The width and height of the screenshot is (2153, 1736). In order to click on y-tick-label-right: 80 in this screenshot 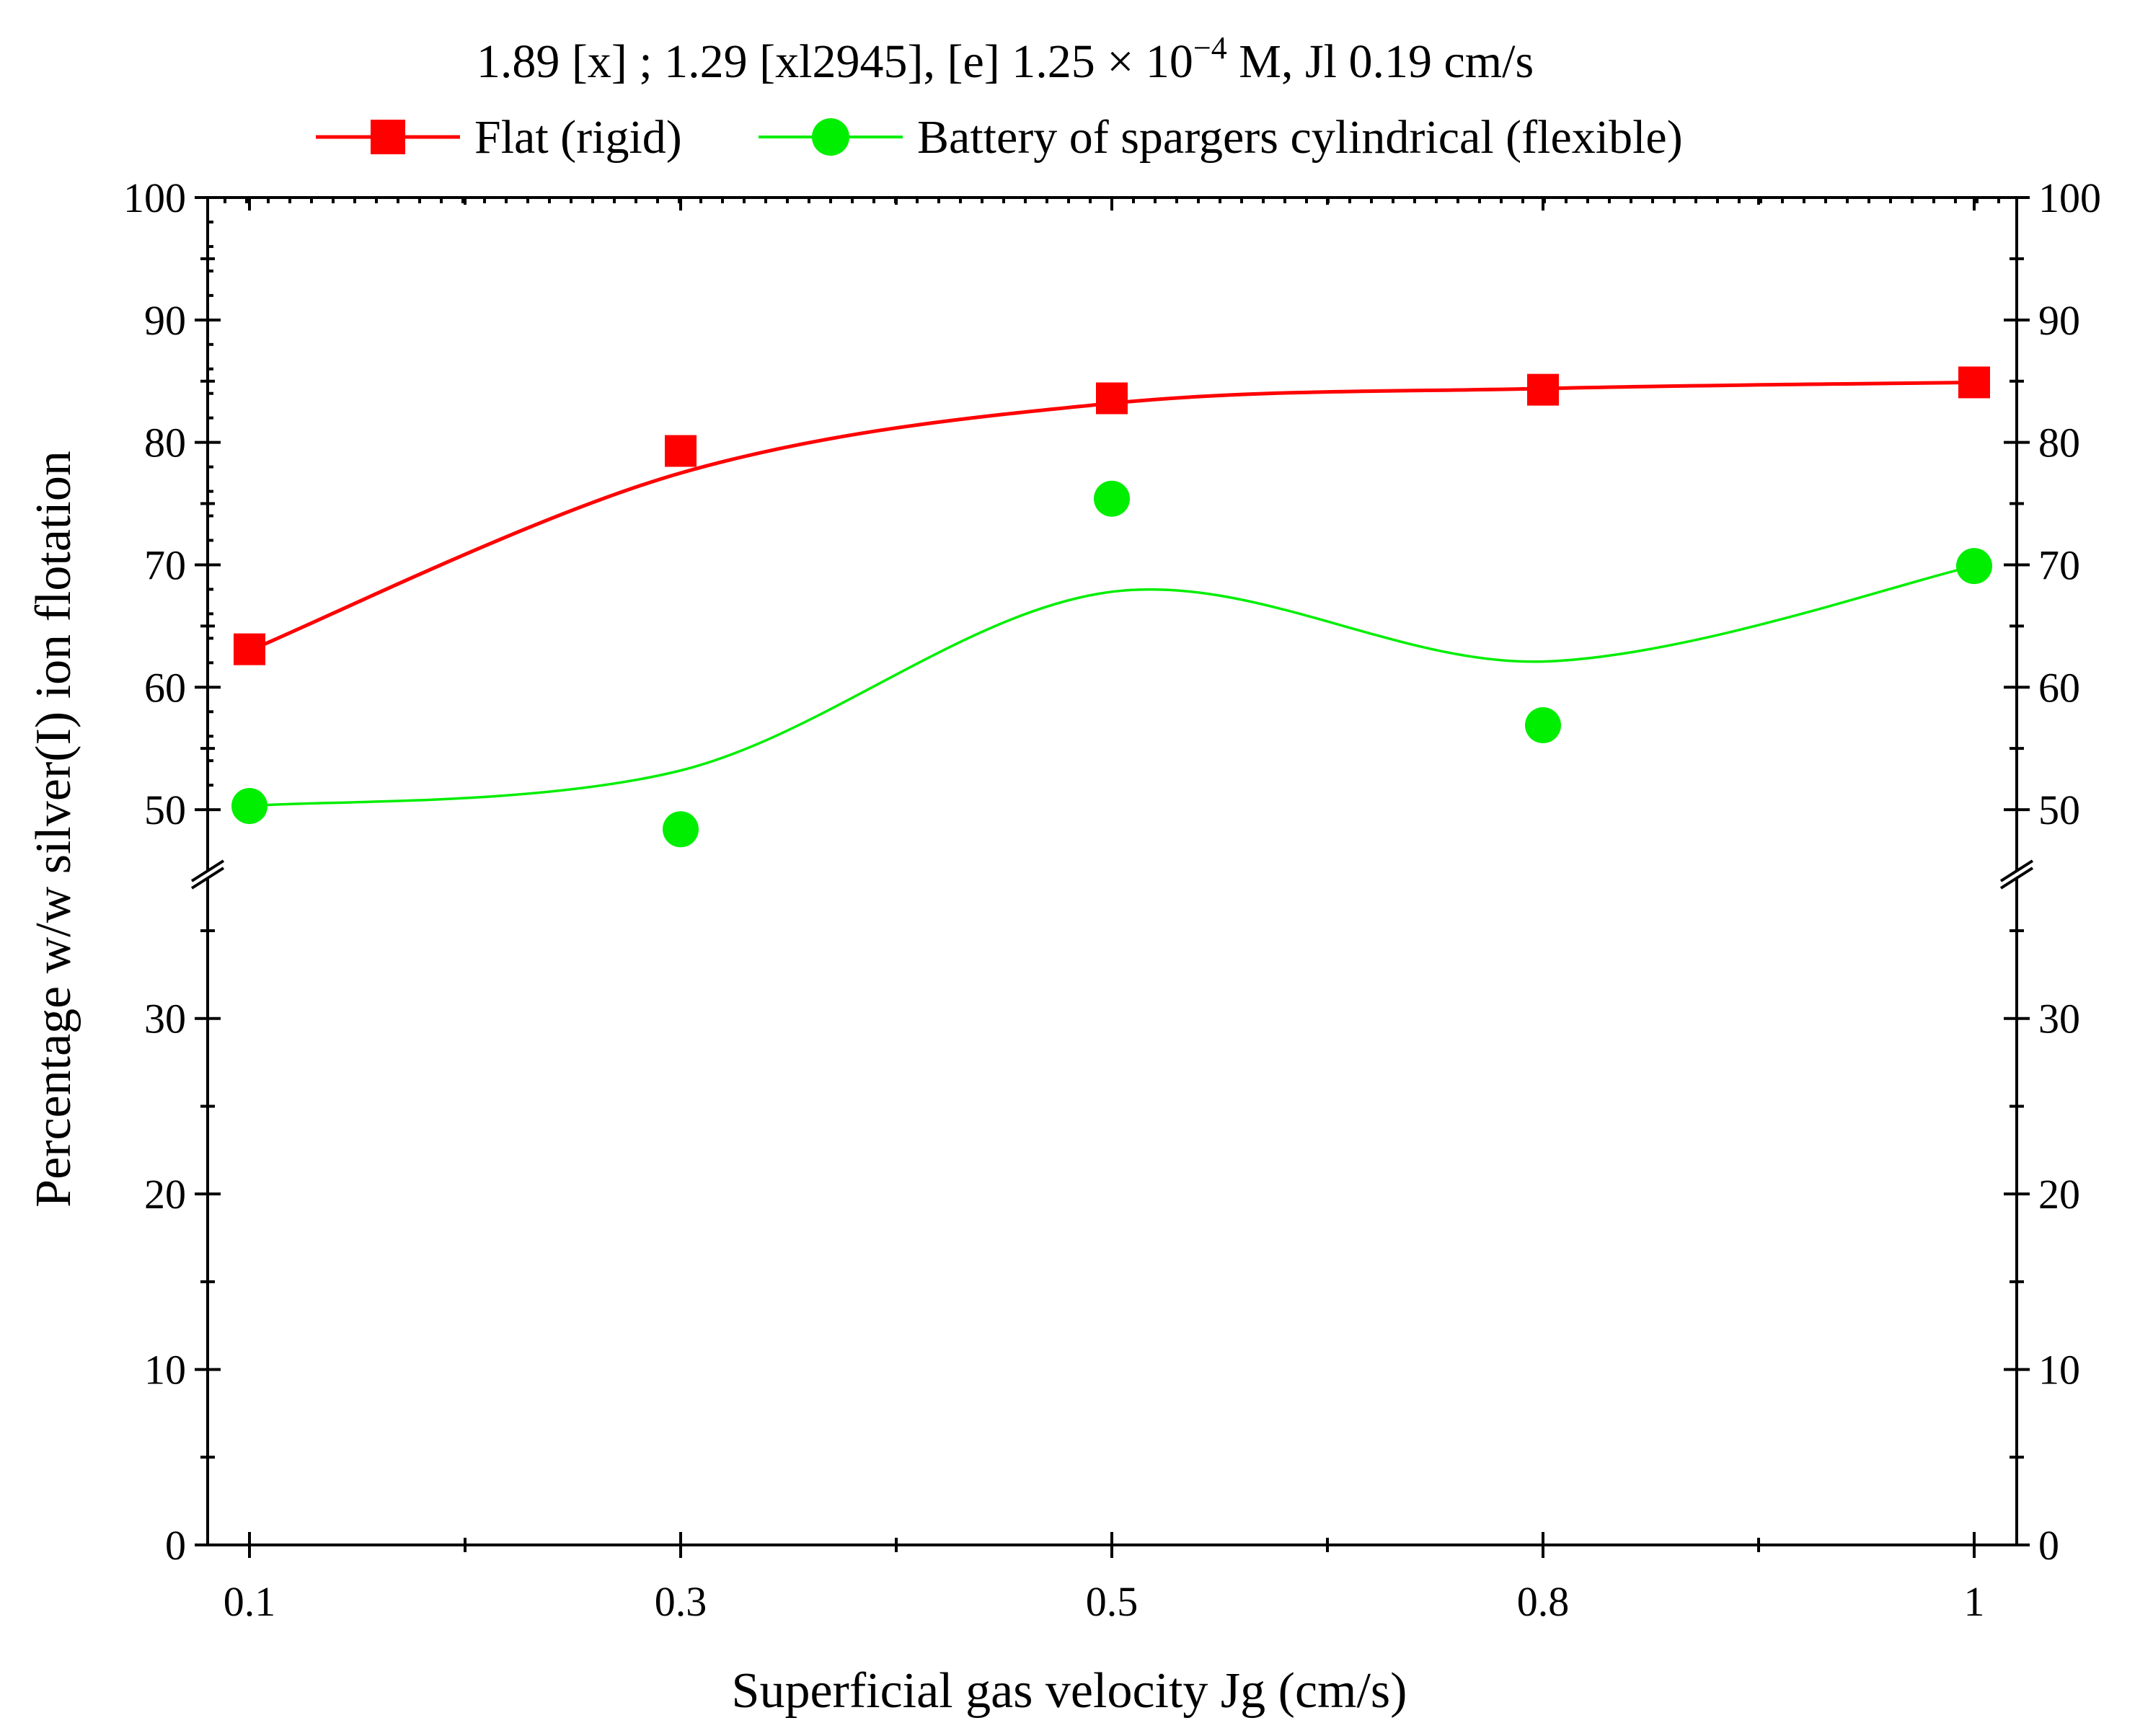, I will do `click(2059, 443)`.